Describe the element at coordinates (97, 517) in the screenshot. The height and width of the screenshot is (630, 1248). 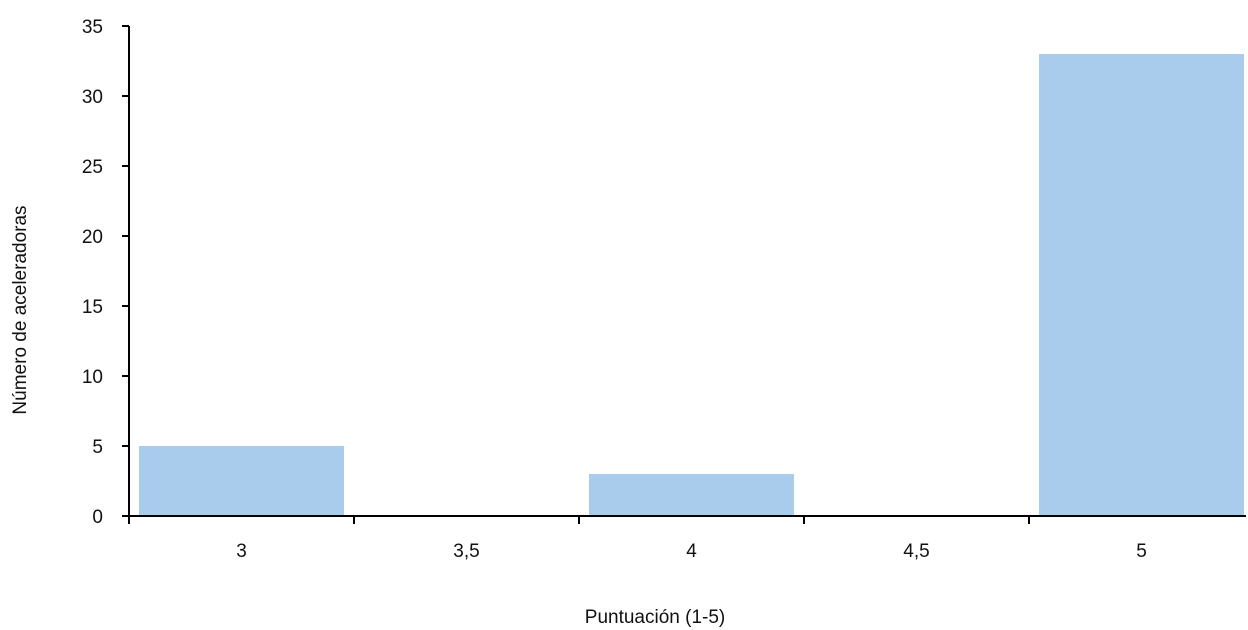
I see `y-tick-label: 0` at that location.